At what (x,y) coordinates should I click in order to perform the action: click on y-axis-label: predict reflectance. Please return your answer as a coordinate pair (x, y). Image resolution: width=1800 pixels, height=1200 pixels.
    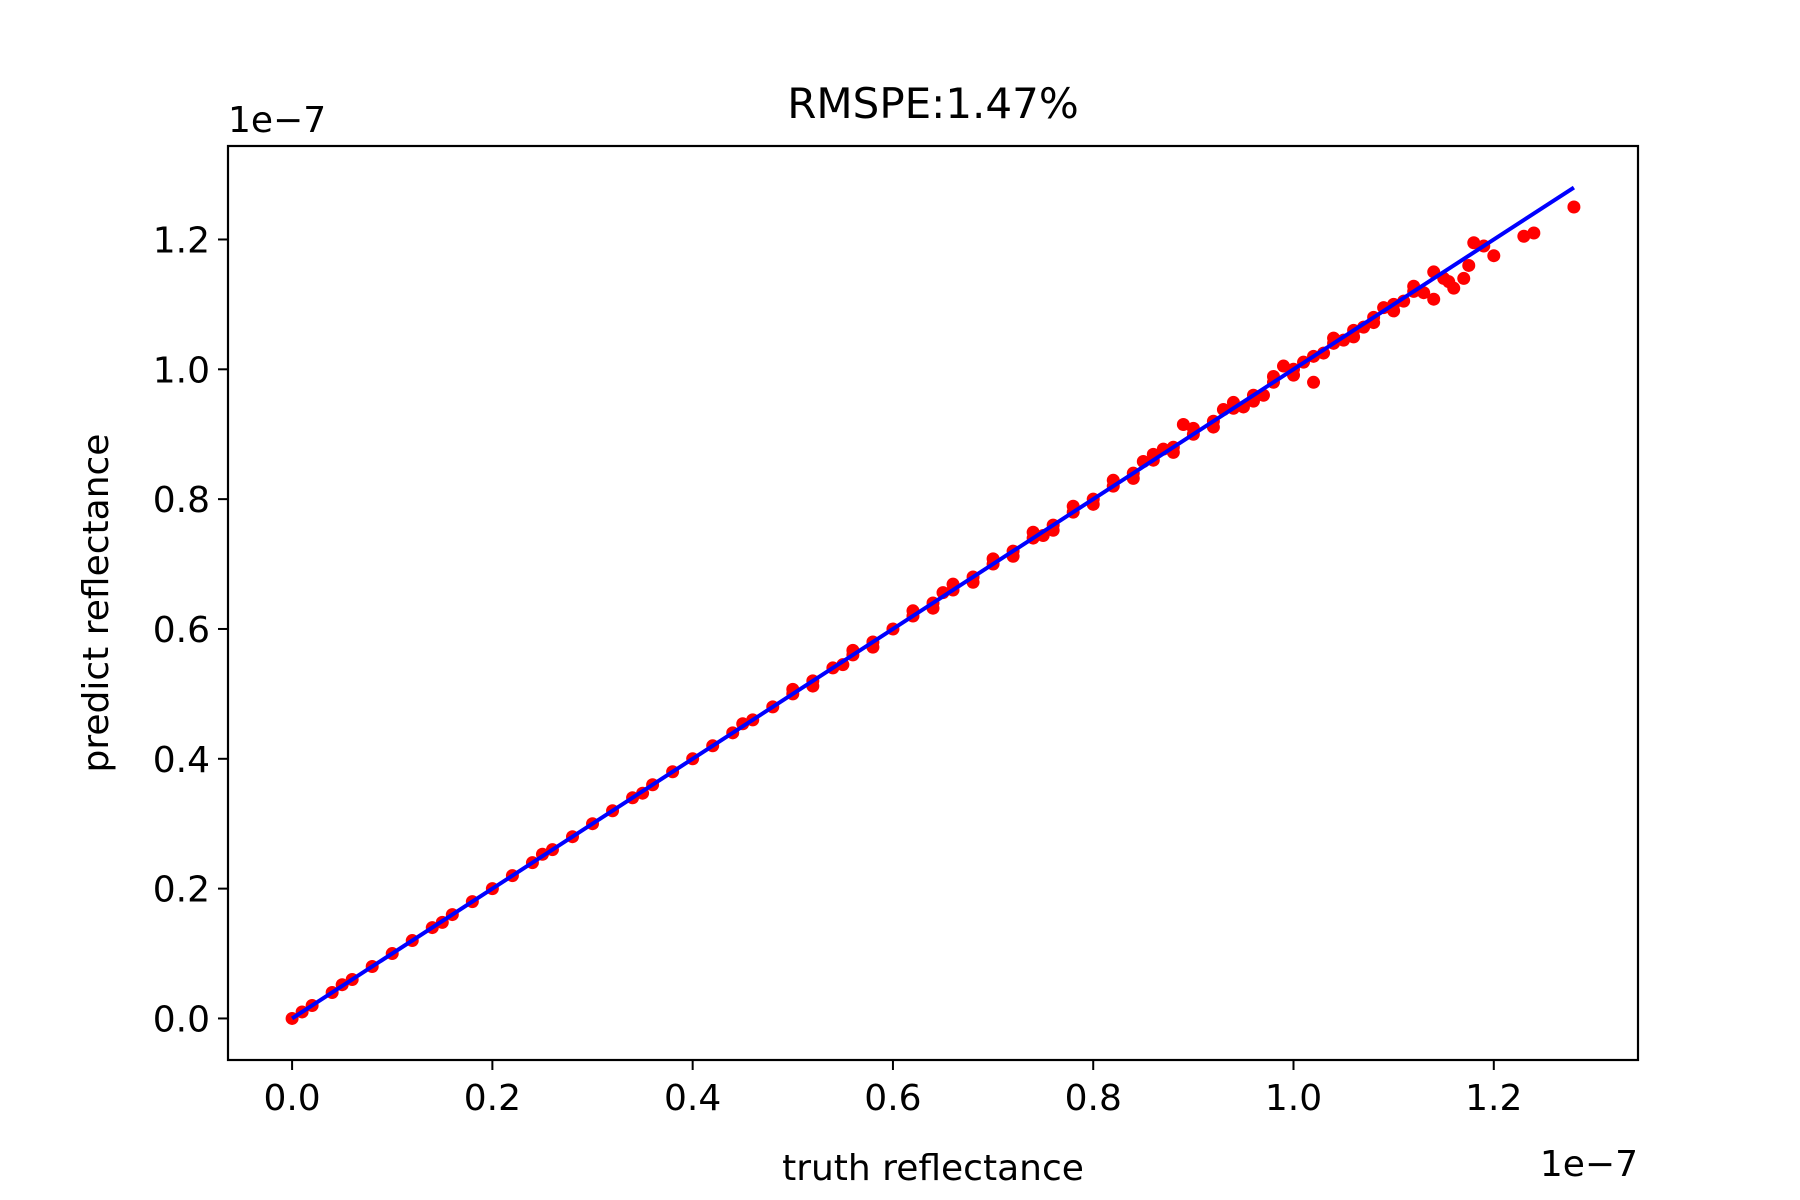
    Looking at the image, I should click on (96, 603).